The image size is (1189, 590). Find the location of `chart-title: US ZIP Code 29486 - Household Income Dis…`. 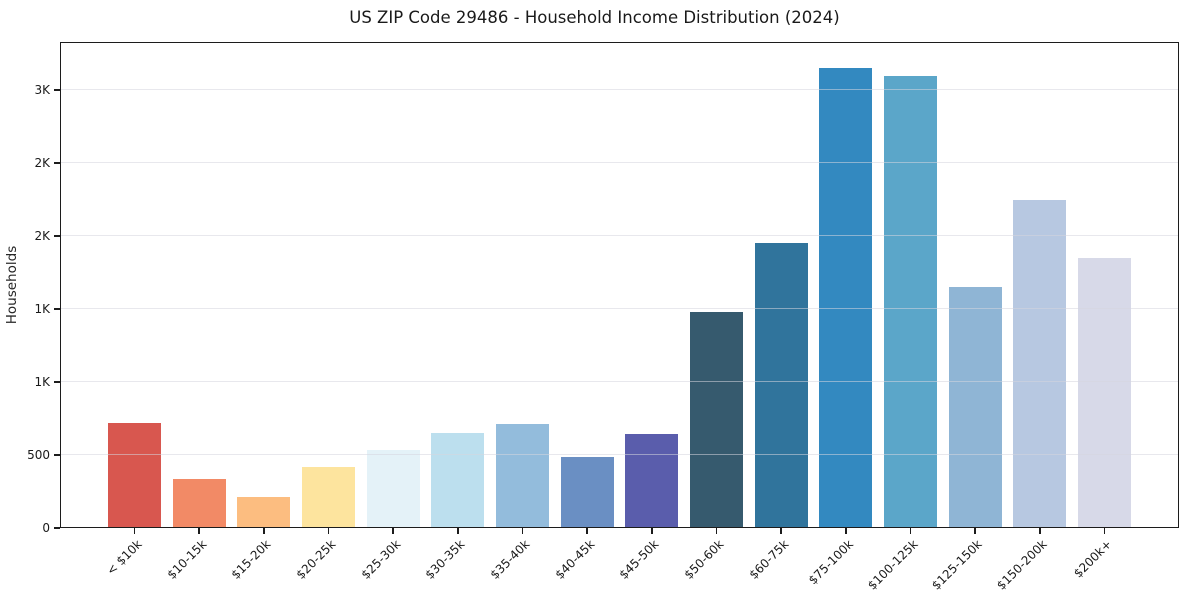

chart-title: US ZIP Code 29486 - Household Income Dis… is located at coordinates (594, 17).